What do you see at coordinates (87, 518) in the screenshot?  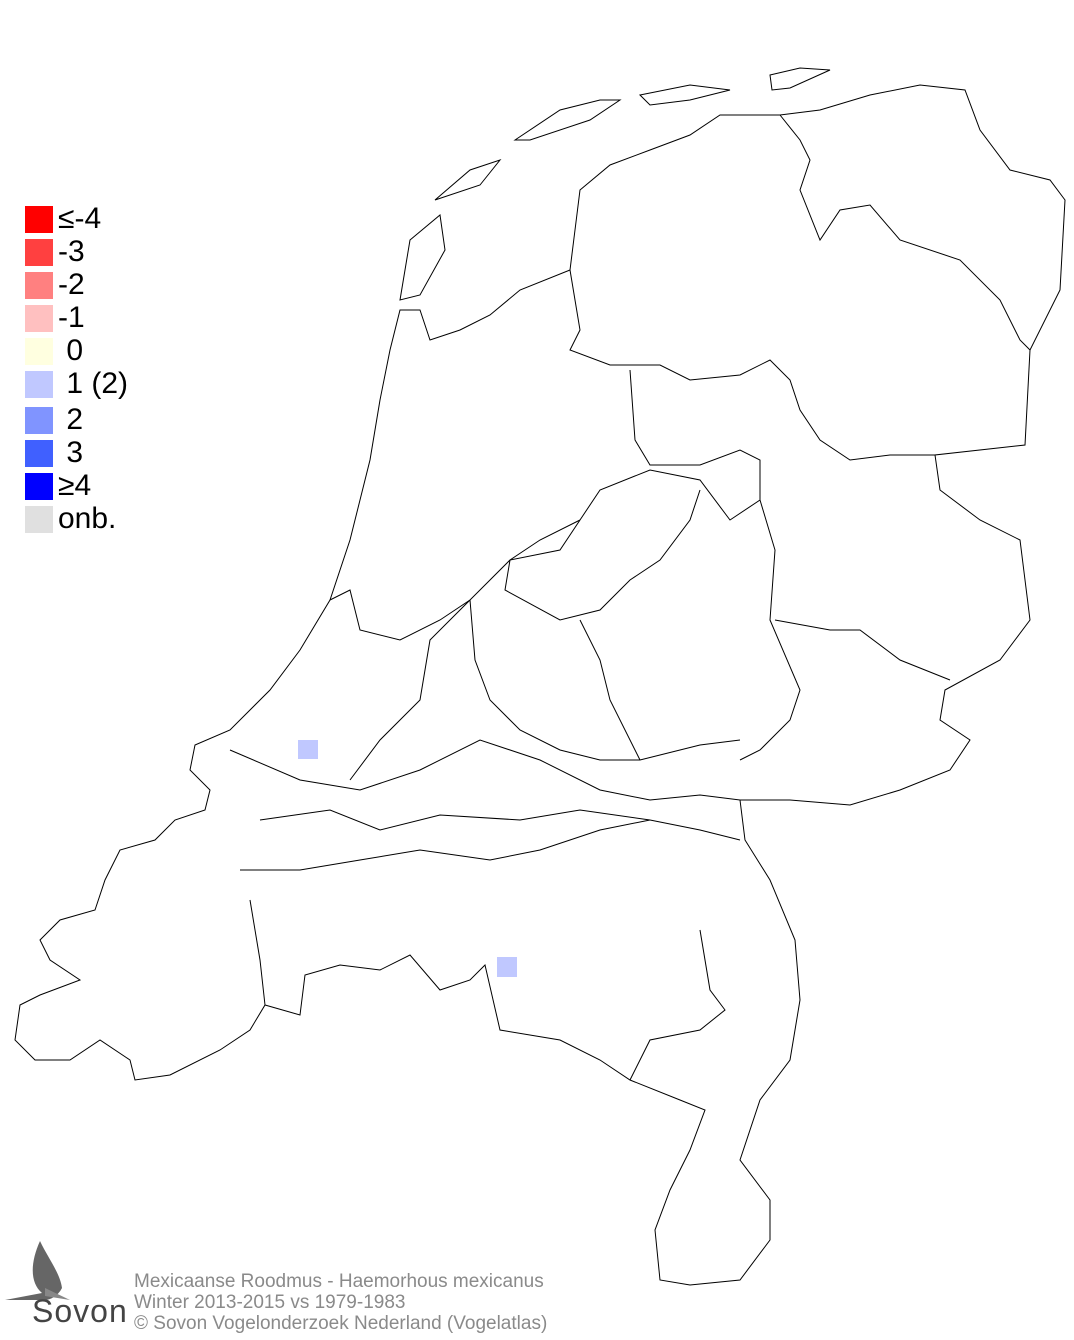 I see `legend-label: onb.` at bounding box center [87, 518].